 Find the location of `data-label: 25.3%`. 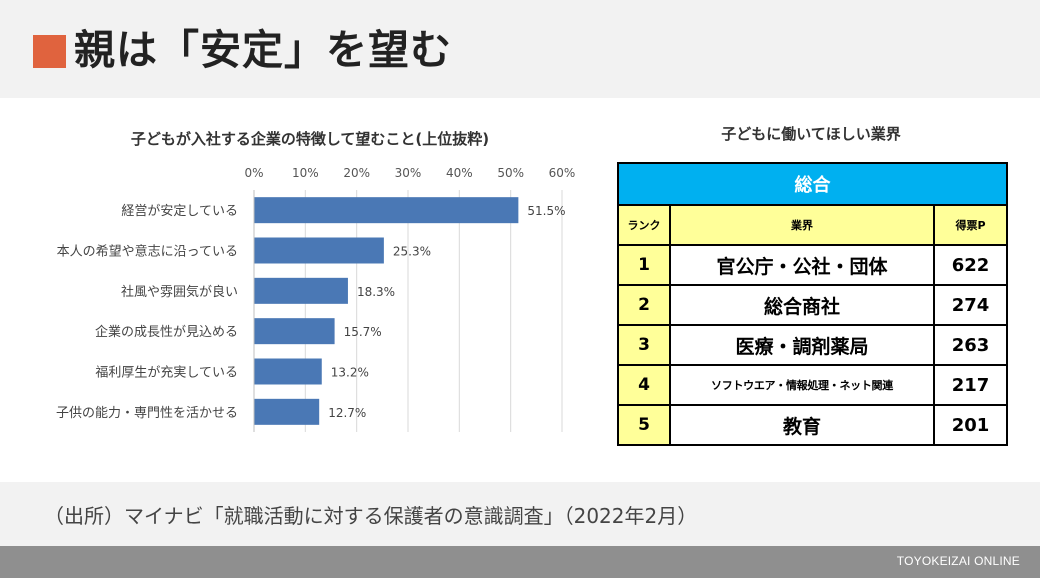

data-label: 25.3% is located at coordinates (412, 252).